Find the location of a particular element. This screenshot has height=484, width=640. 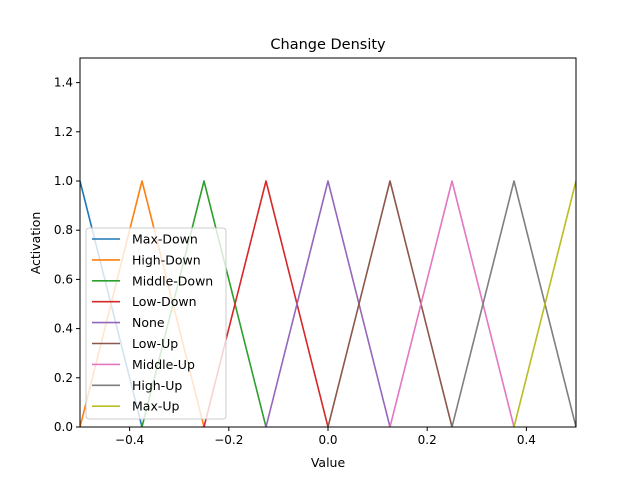

x-tick-label: −0.2 is located at coordinates (228, 440).